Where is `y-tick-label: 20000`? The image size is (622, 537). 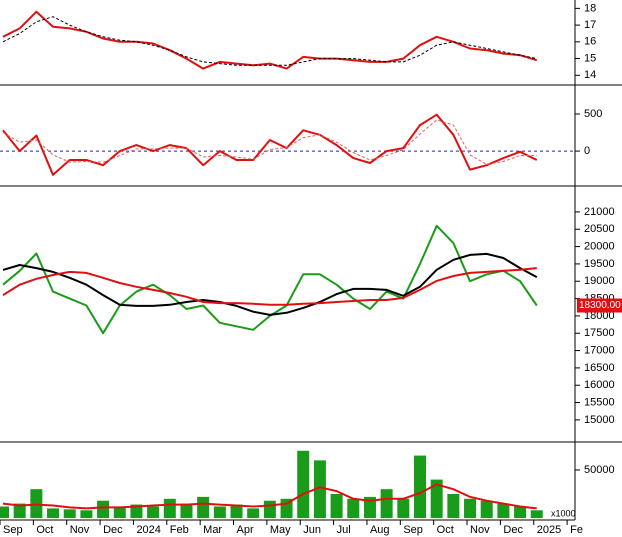 y-tick-label: 20000 is located at coordinates (599, 246).